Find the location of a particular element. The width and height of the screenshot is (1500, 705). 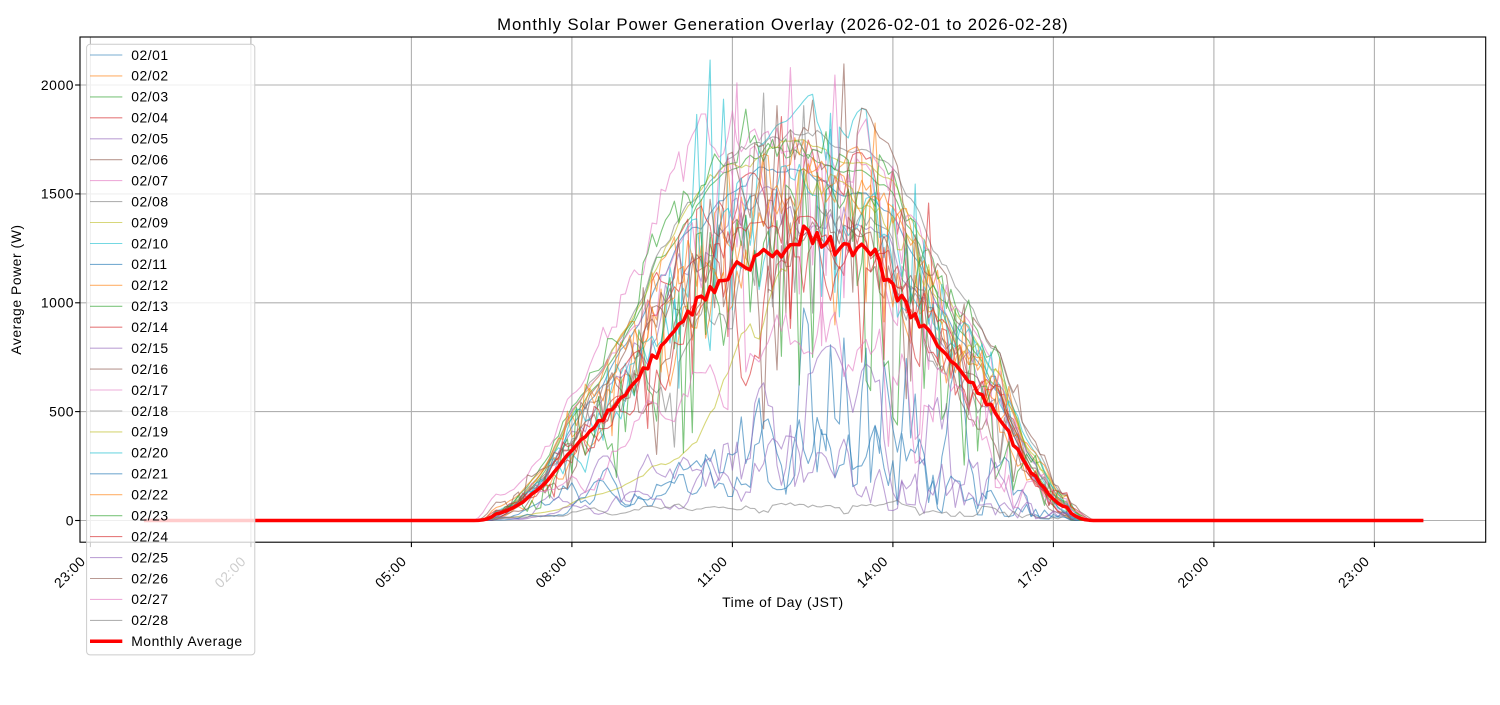

svg-text: Average Power (W) is located at coordinates (16, 289).